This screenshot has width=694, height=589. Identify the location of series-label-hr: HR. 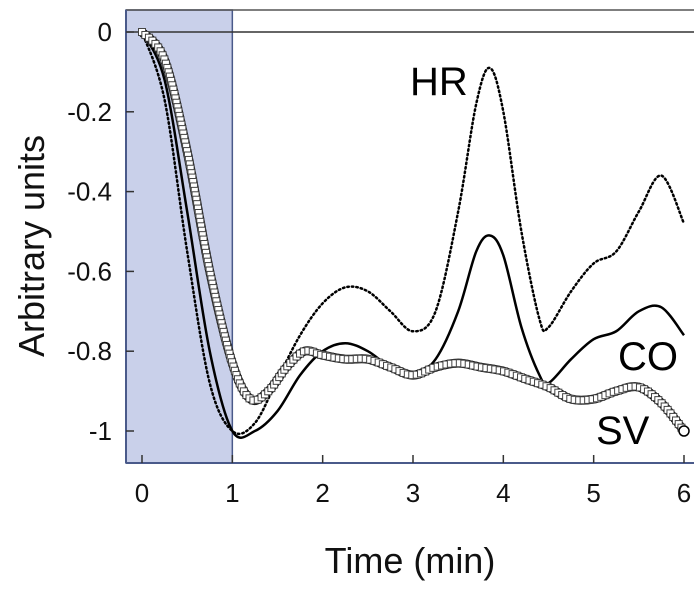
(439, 82).